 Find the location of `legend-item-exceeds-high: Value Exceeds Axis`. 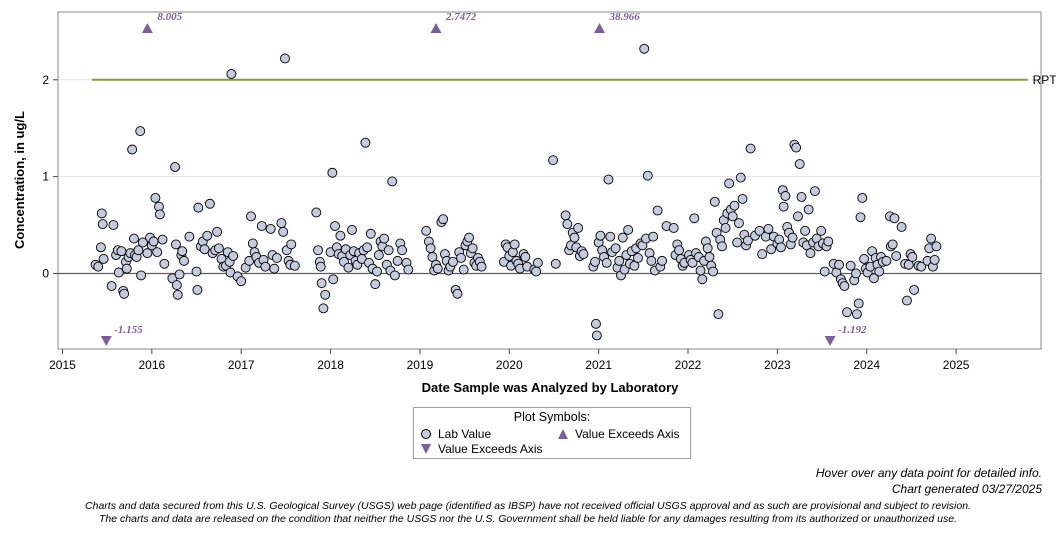

legend-item-exceeds-high: Value Exceeds Axis is located at coordinates (618, 434).